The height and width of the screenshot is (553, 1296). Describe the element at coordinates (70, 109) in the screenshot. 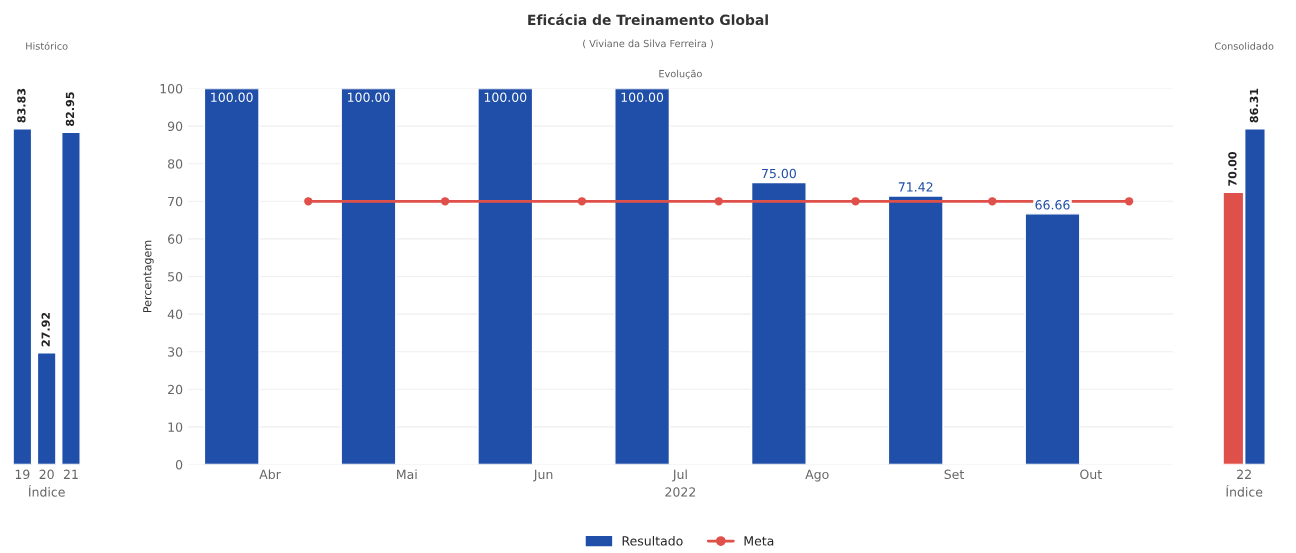

I see `data-label: 82.95` at that location.